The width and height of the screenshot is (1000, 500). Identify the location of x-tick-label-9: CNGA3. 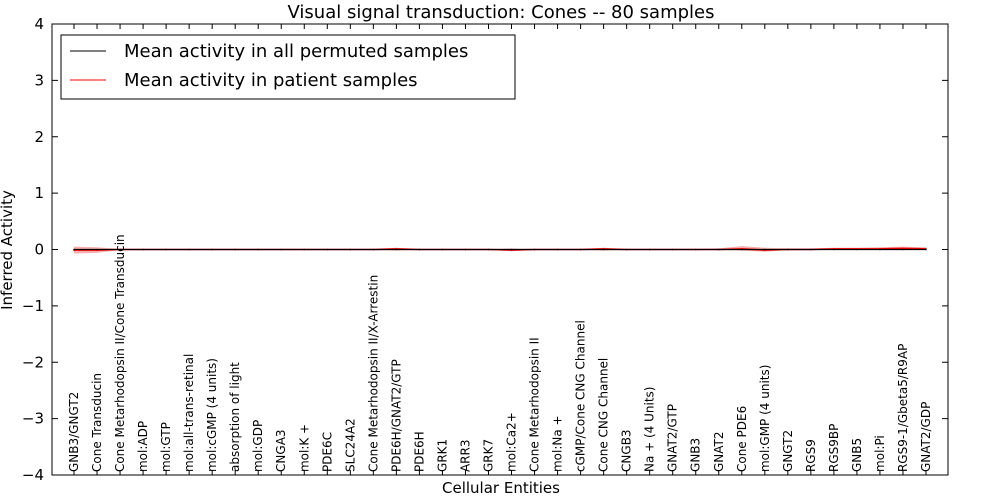
(281, 450).